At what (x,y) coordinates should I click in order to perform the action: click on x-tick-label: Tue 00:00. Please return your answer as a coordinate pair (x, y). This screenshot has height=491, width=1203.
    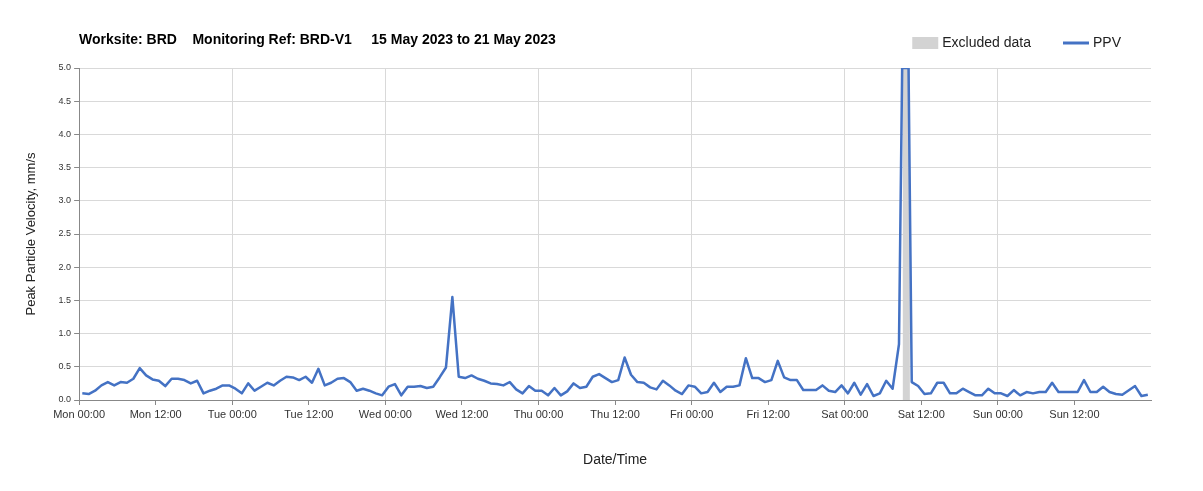
    Looking at the image, I should click on (232, 413).